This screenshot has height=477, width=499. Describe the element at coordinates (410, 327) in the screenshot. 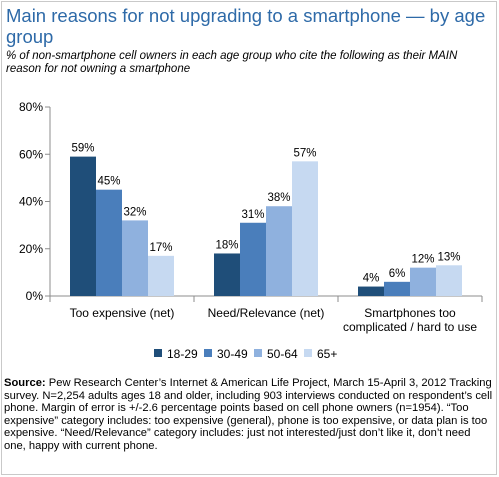

I see `x-category-label: complicated / hard to use` at that location.